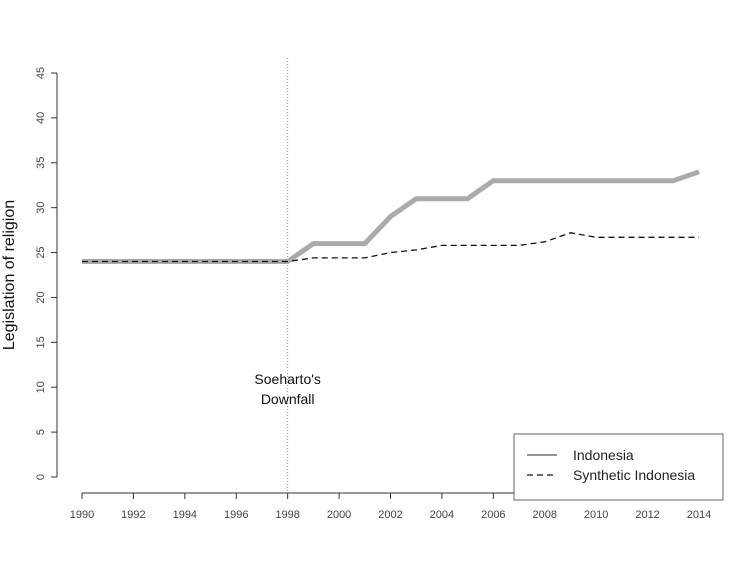  Describe the element at coordinates (493, 515) in the screenshot. I see `x-tick-label: 2006` at that location.